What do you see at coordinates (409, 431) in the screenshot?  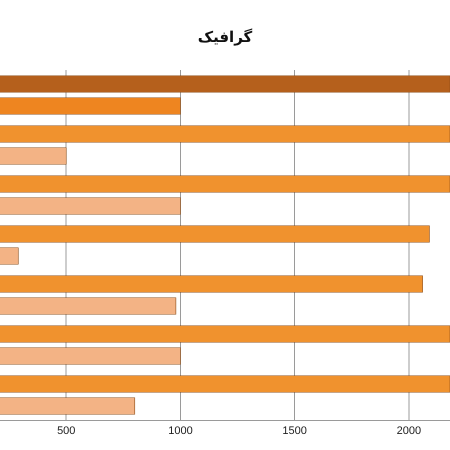 I see `x-tick-label: 2000` at bounding box center [409, 431].